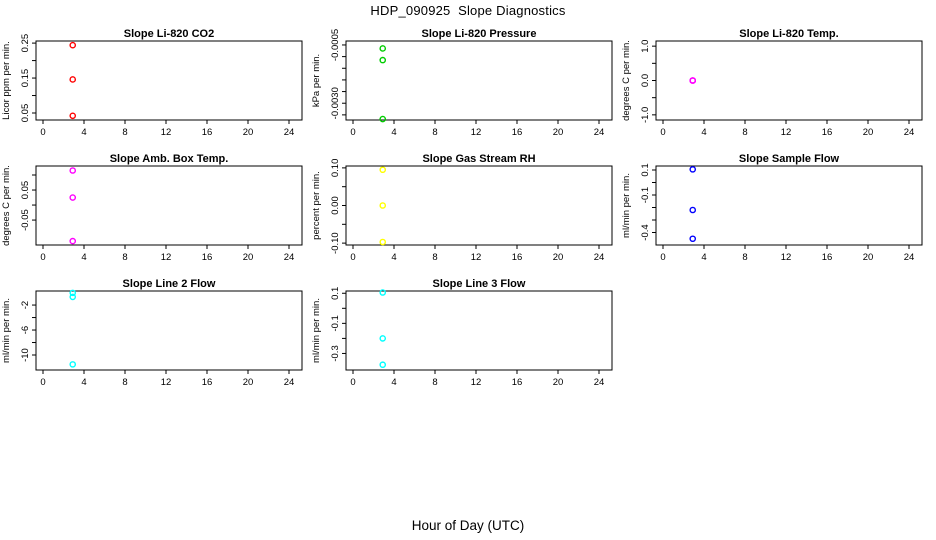 This screenshot has width=936, height=540. I want to click on panel-title: Slope Li-820 Pressure, so click(479, 34).